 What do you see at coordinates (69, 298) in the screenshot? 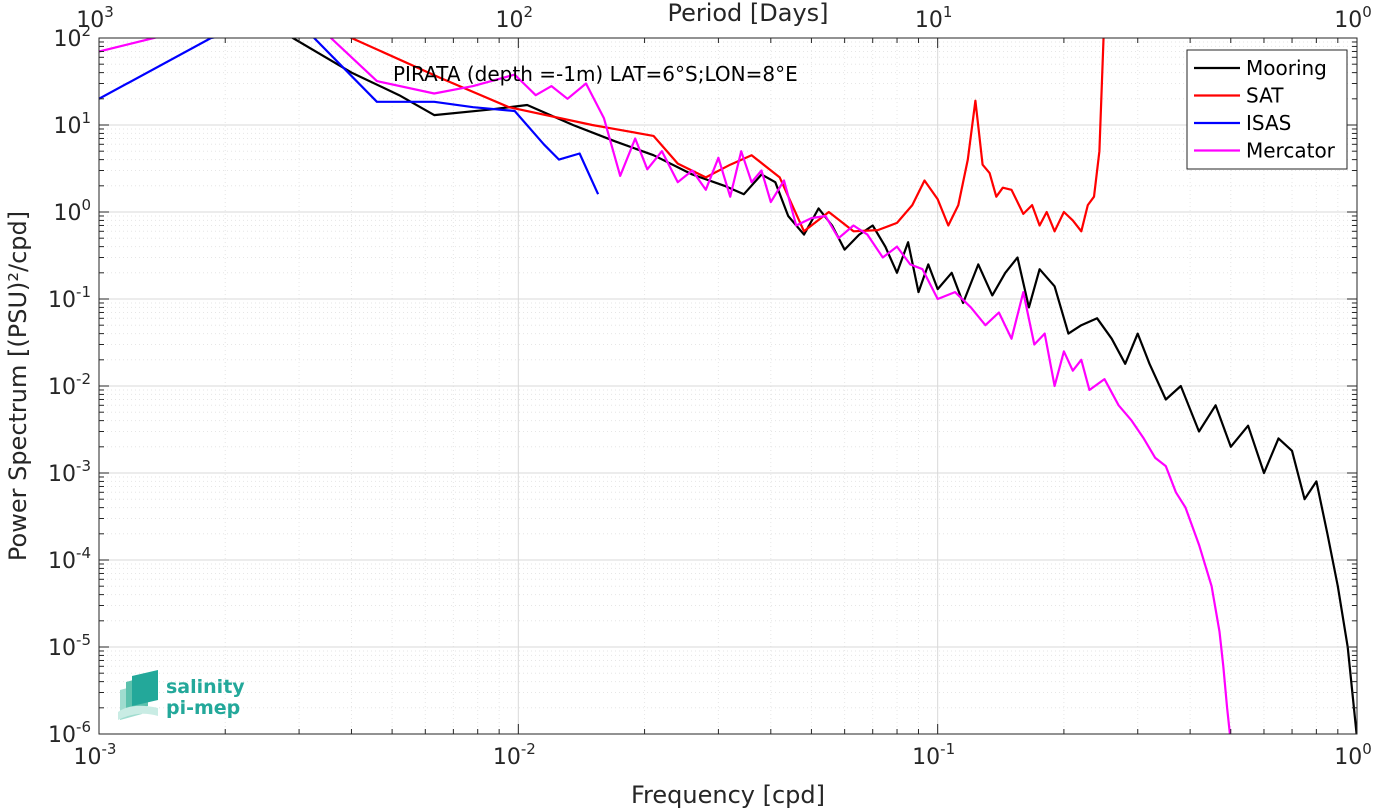
I see `y-tick-label: 10⁻¹` at bounding box center [69, 298].